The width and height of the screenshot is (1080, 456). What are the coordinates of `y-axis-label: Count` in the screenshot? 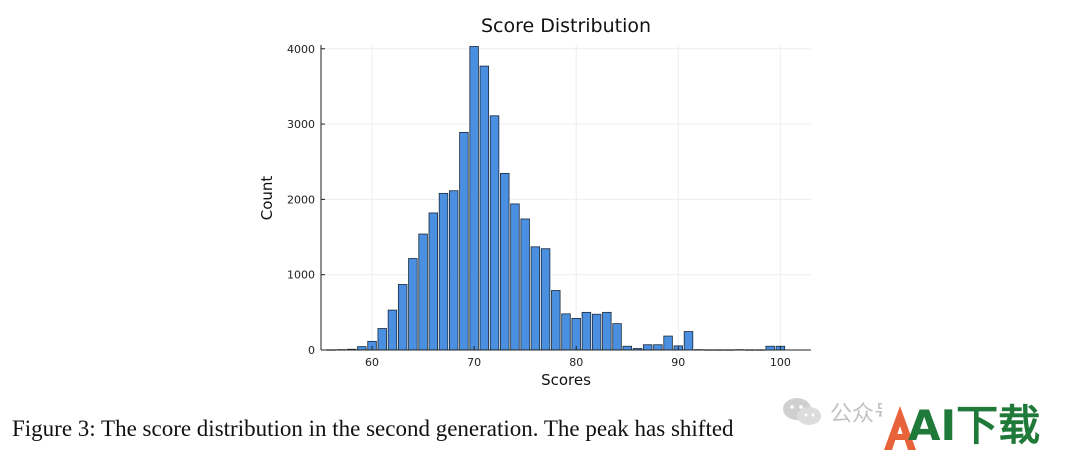 It's located at (267, 198).